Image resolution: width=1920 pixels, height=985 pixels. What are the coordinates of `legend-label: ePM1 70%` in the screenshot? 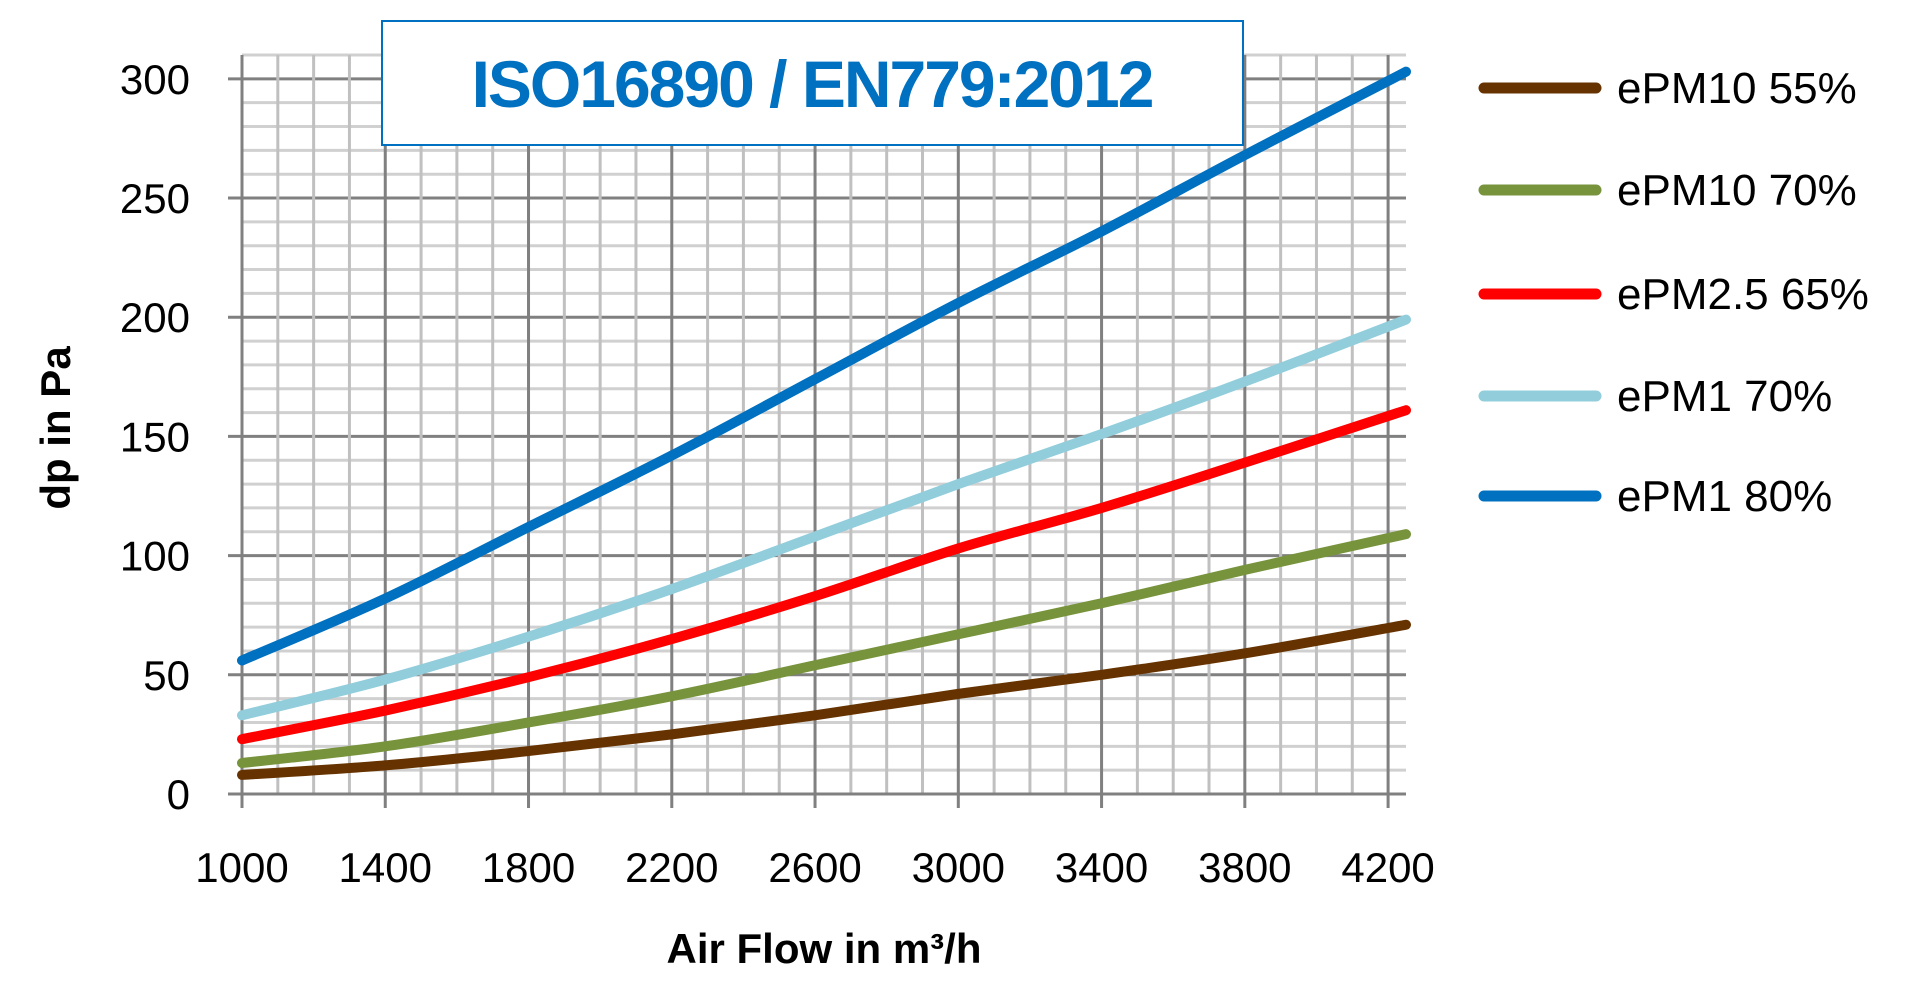 It's located at (1724, 396).